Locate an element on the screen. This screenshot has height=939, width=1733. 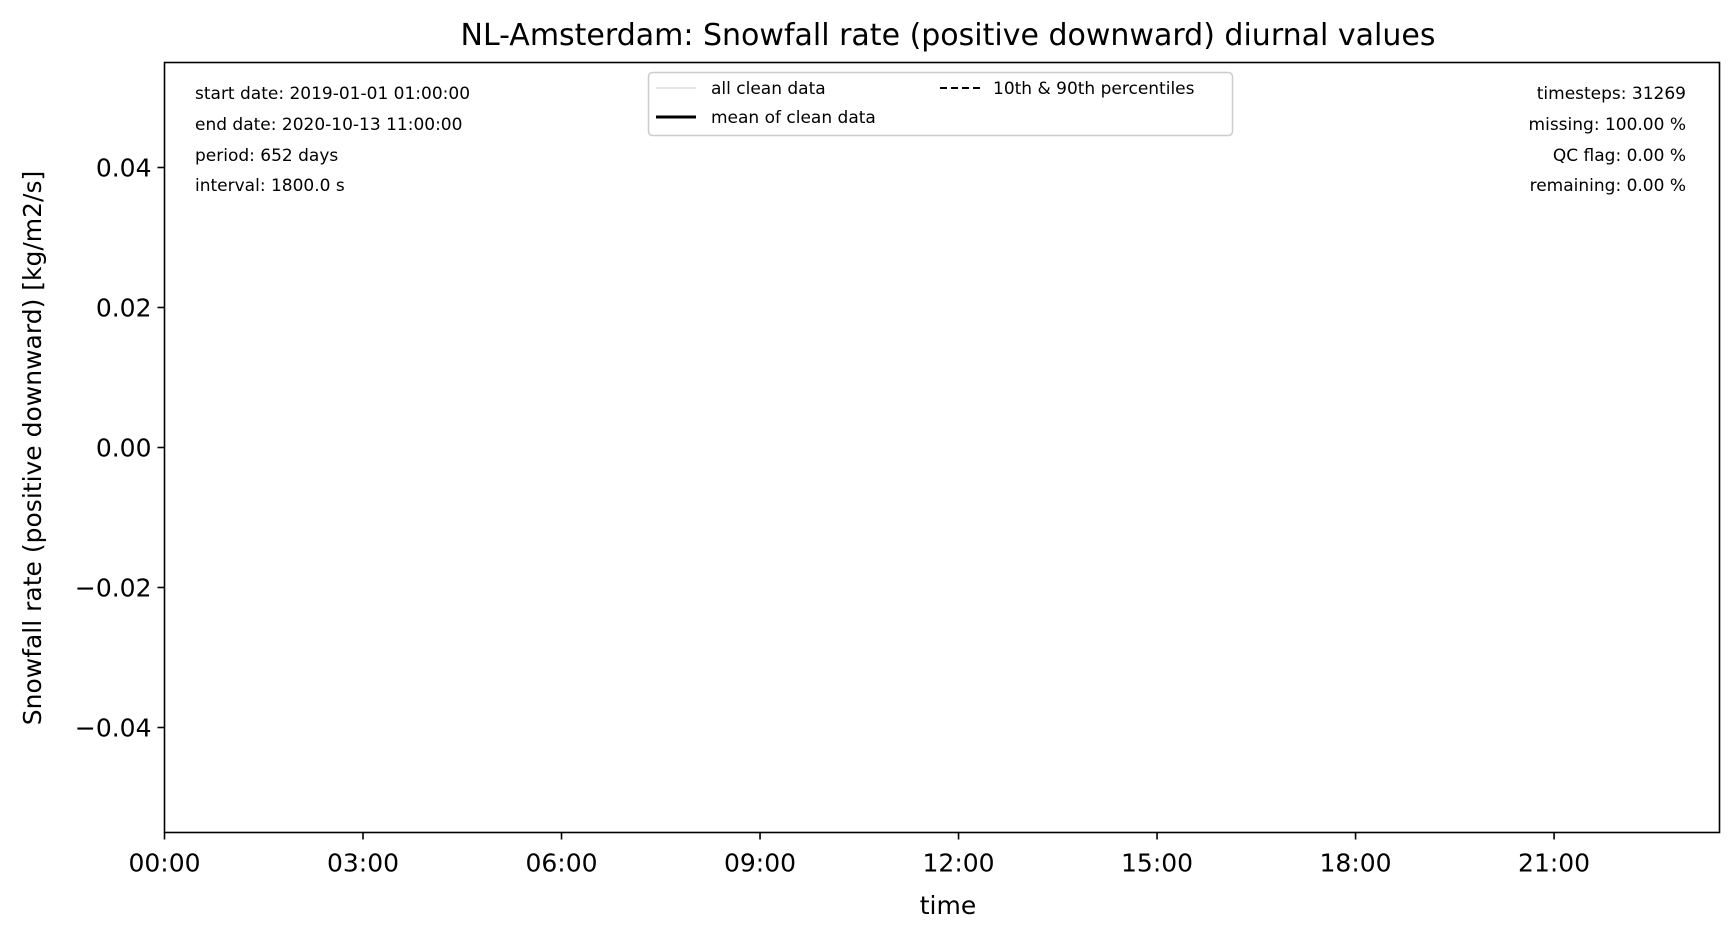
legend-label-all-clean: all clean data is located at coordinates (768, 89).